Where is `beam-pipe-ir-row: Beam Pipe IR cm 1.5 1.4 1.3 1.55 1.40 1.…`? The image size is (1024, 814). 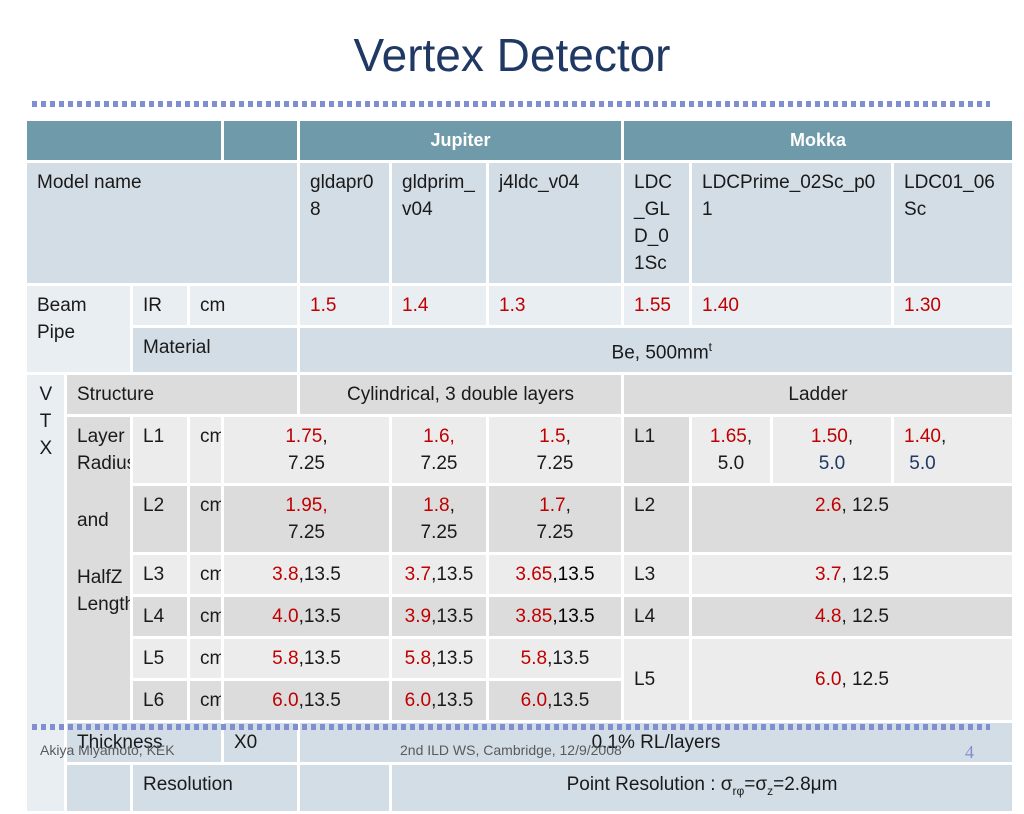 beam-pipe-ir-row: Beam Pipe IR cm 1.5 1.4 1.3 1.55 1.40 1.… is located at coordinates (520, 329).